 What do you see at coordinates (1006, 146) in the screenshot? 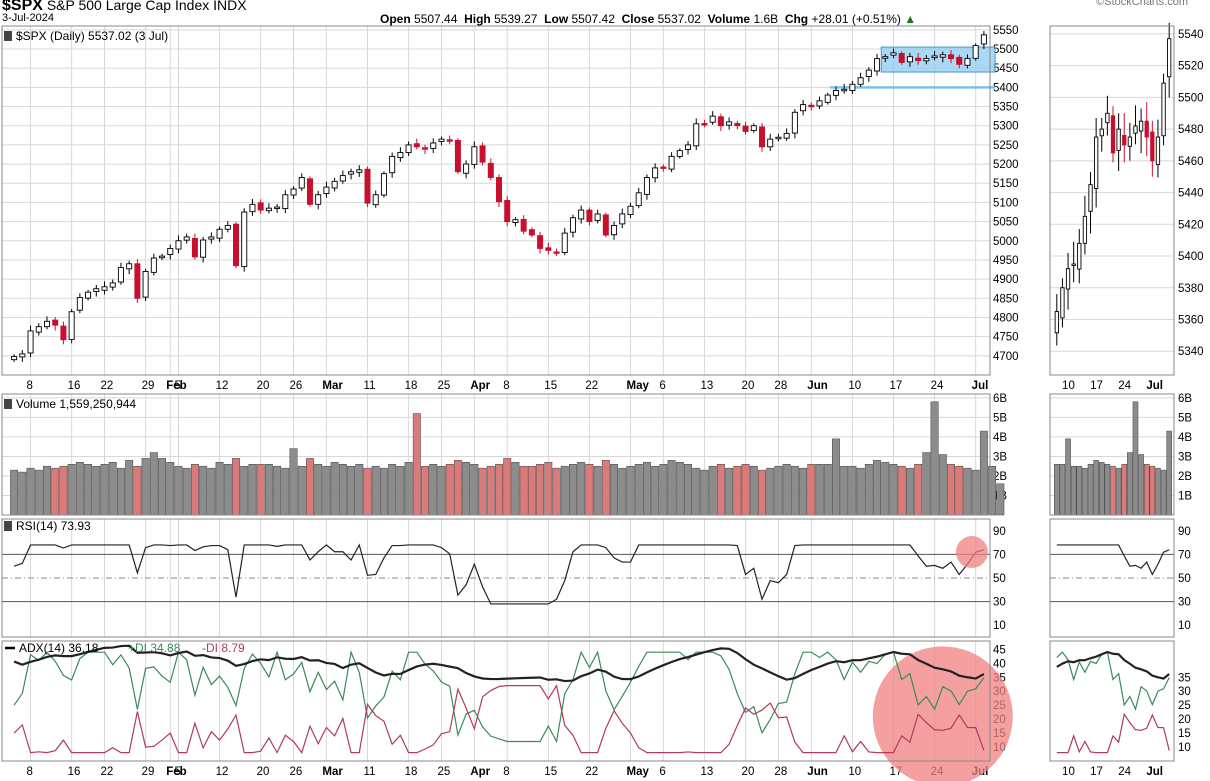
I see `price-y-tick-label: 5250` at bounding box center [1006, 146].